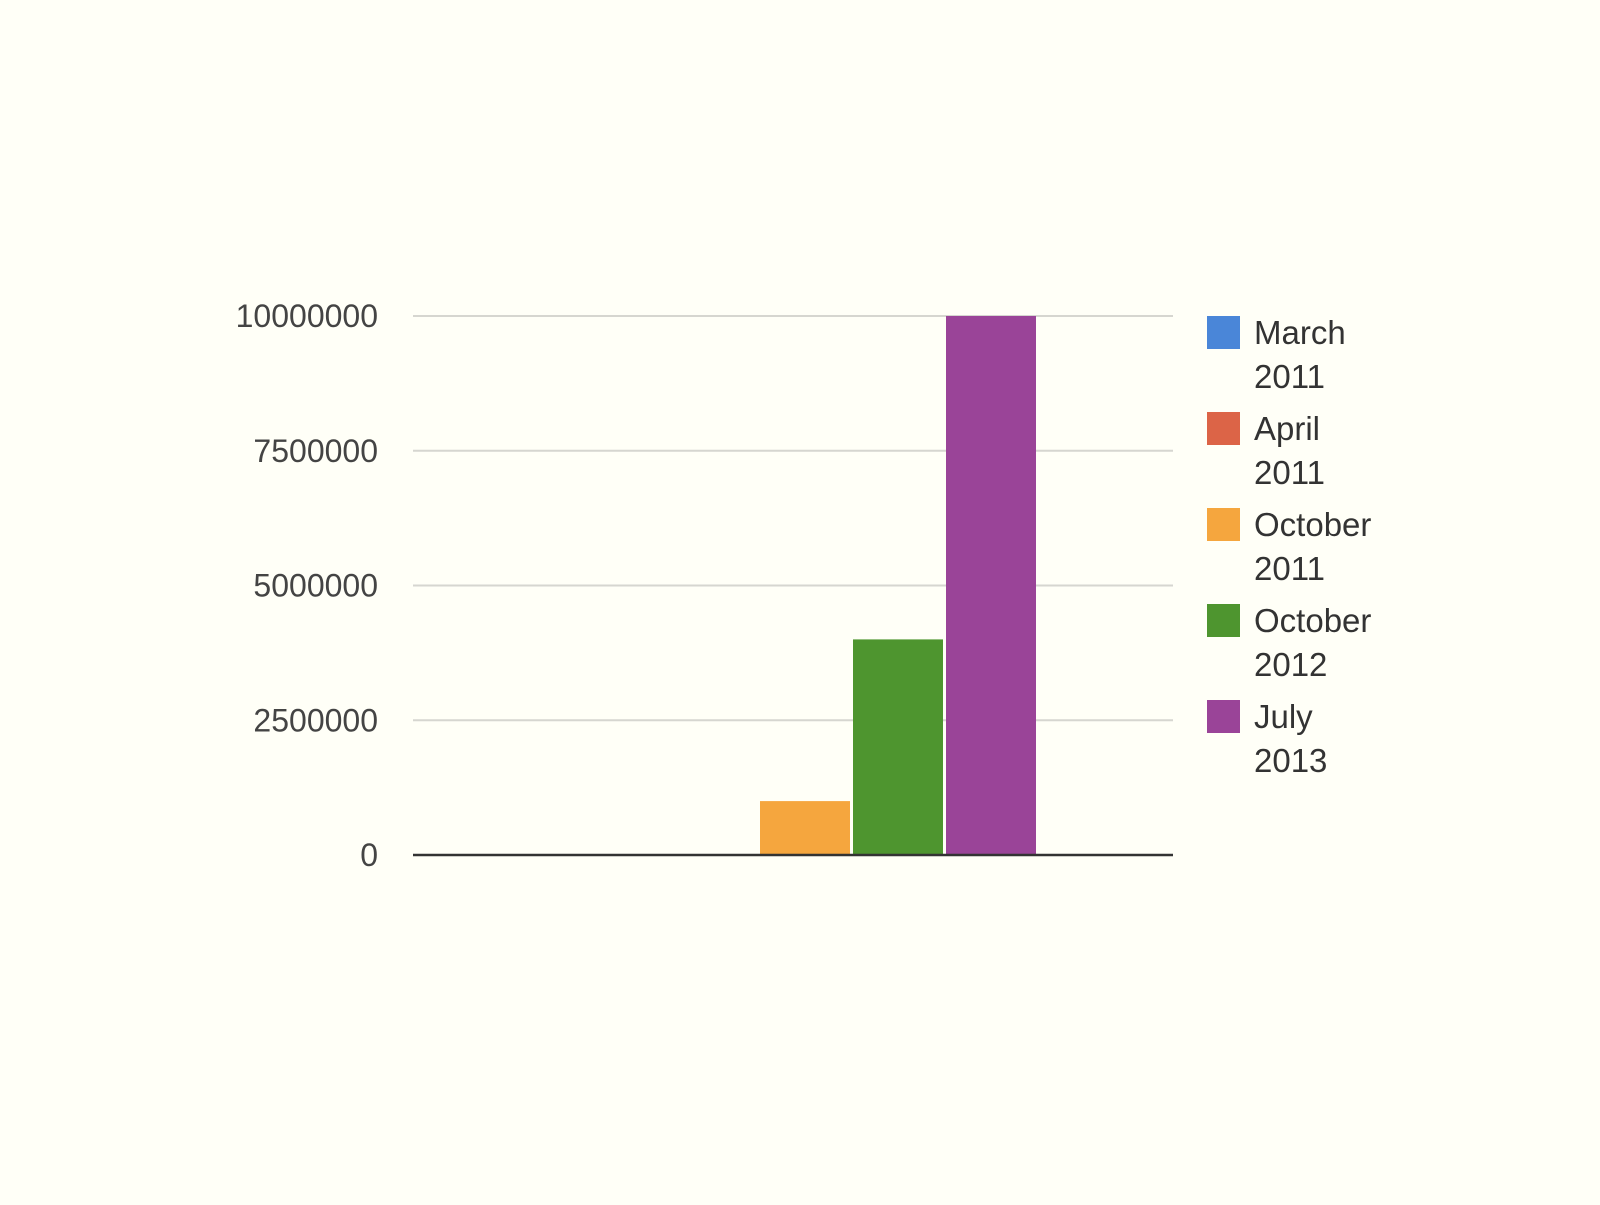  I want to click on legend-label: 2013, so click(1290, 760).